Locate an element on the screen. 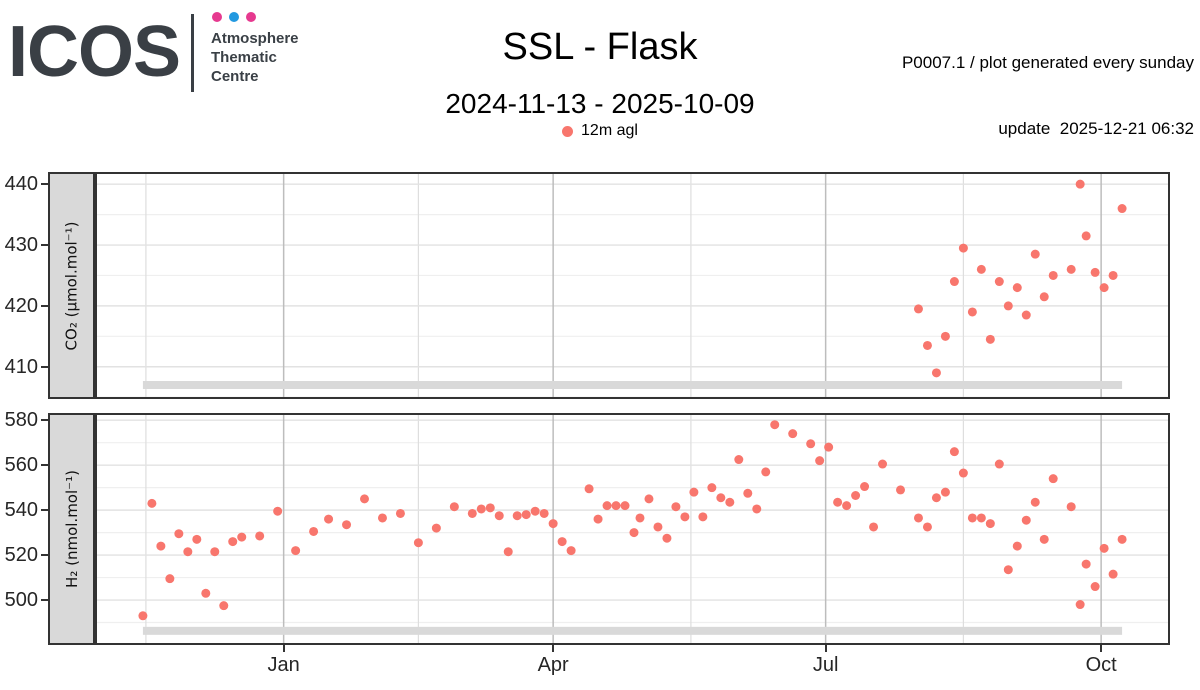 This screenshot has width=1200, height=690. date-range-subtitle: 2024-11-13 - 2025-10-09 is located at coordinates (600, 103).